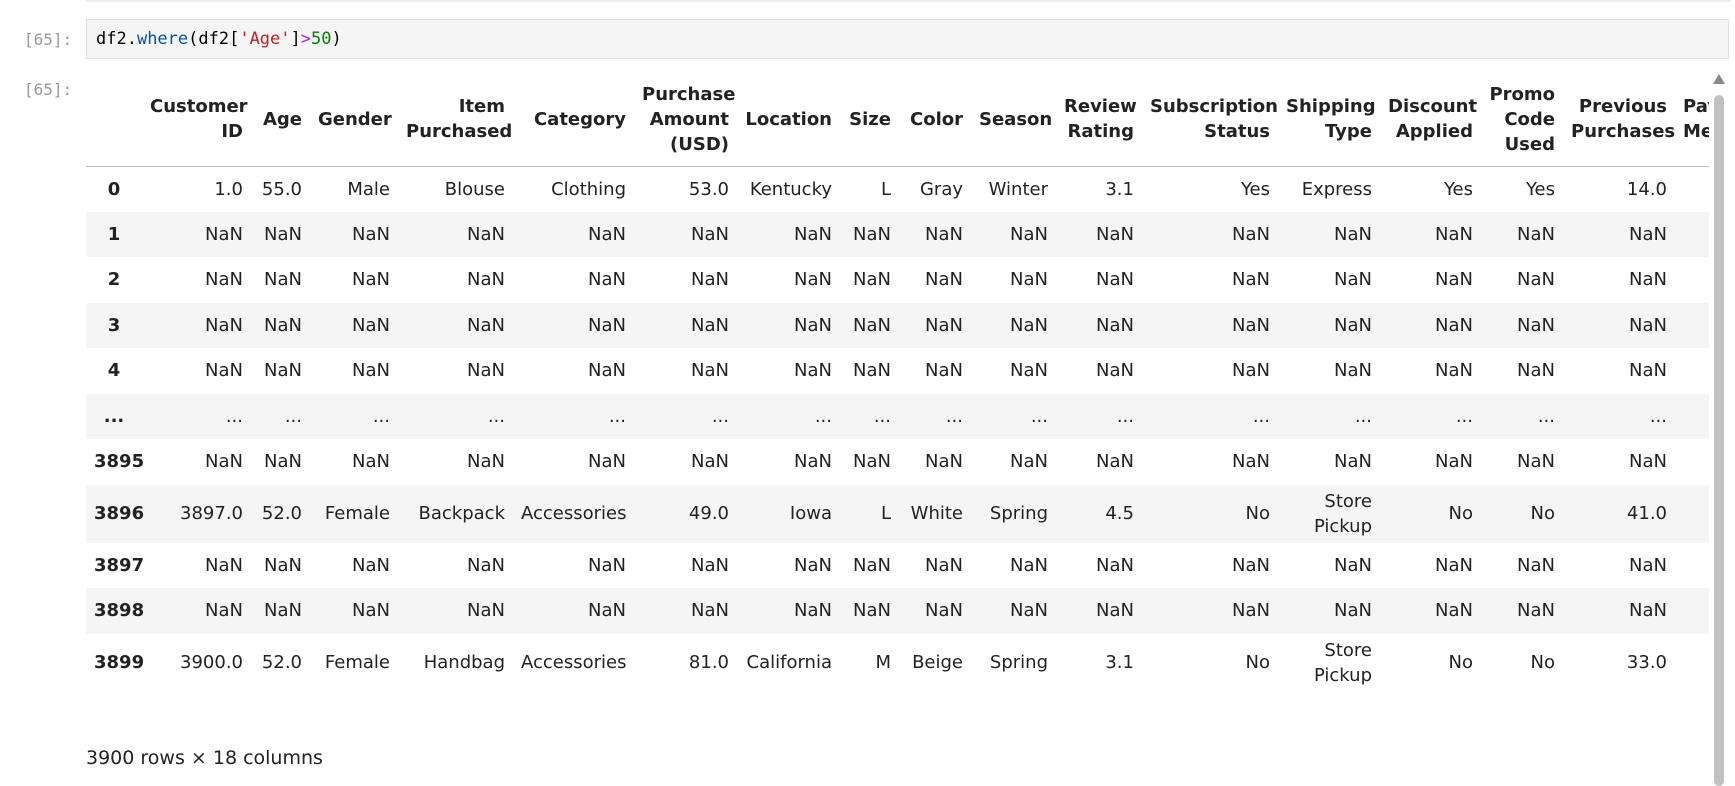  I want to click on row-index: 3899, so click(119, 662).